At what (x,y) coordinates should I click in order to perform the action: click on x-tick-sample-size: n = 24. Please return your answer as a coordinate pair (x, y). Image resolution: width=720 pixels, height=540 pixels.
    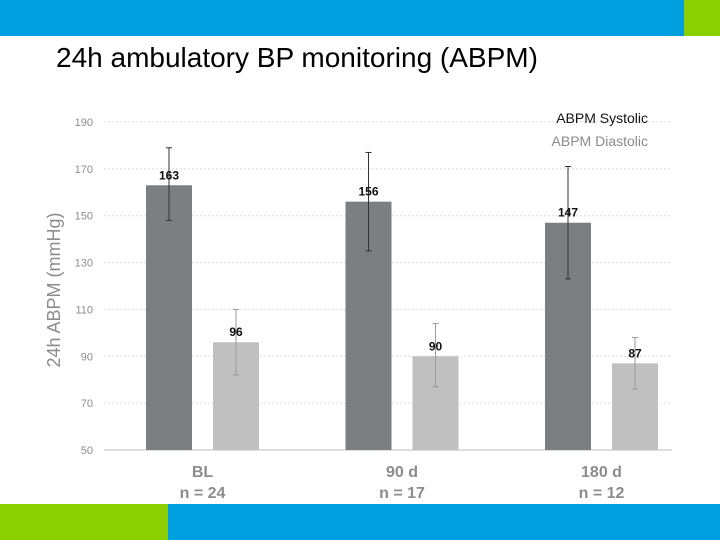
    Looking at the image, I should click on (203, 493).